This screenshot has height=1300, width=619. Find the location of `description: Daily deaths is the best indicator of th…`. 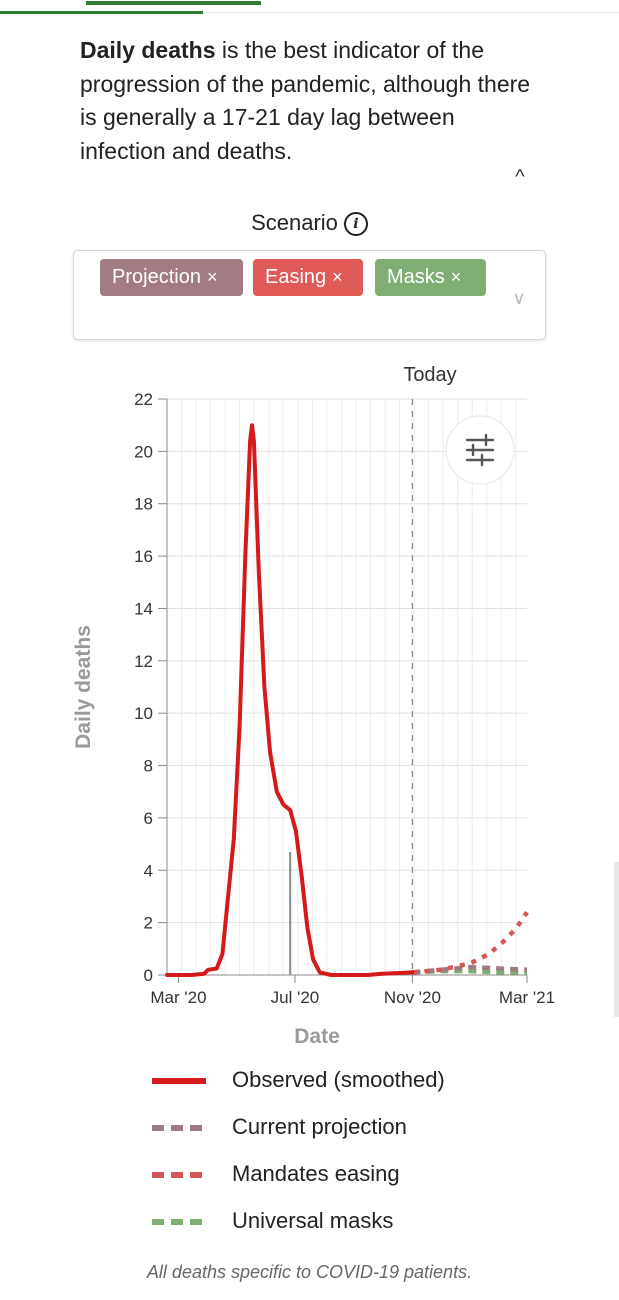

description: Daily deaths is the best indicator of th… is located at coordinates (310, 101).